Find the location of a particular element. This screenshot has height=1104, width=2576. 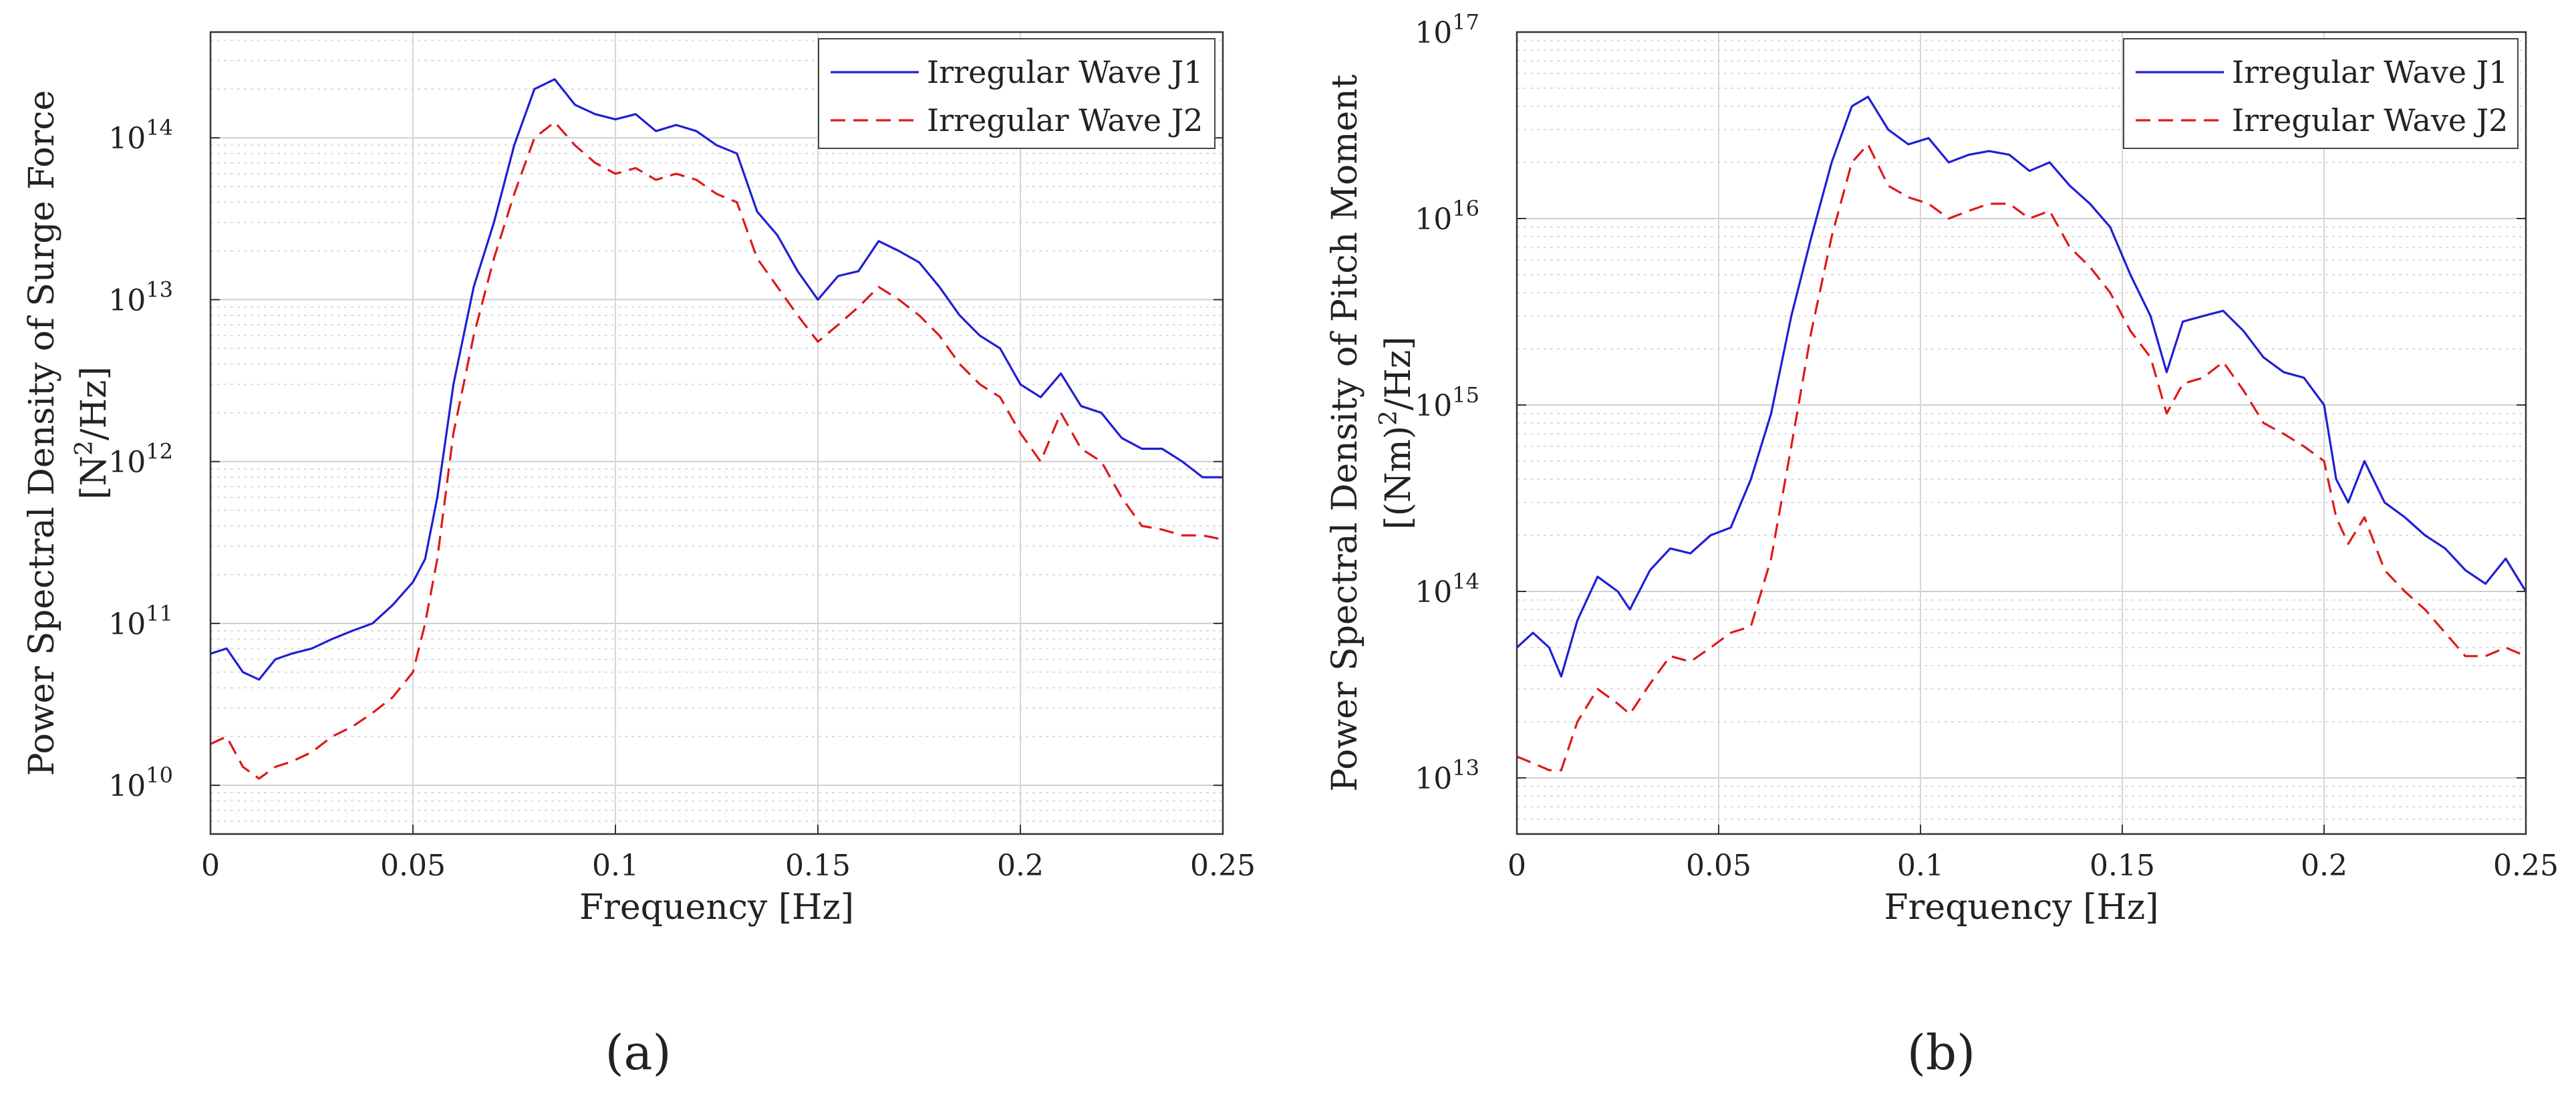

legend-label-b-j1: Irregular Wave J1 is located at coordinates (2370, 72).